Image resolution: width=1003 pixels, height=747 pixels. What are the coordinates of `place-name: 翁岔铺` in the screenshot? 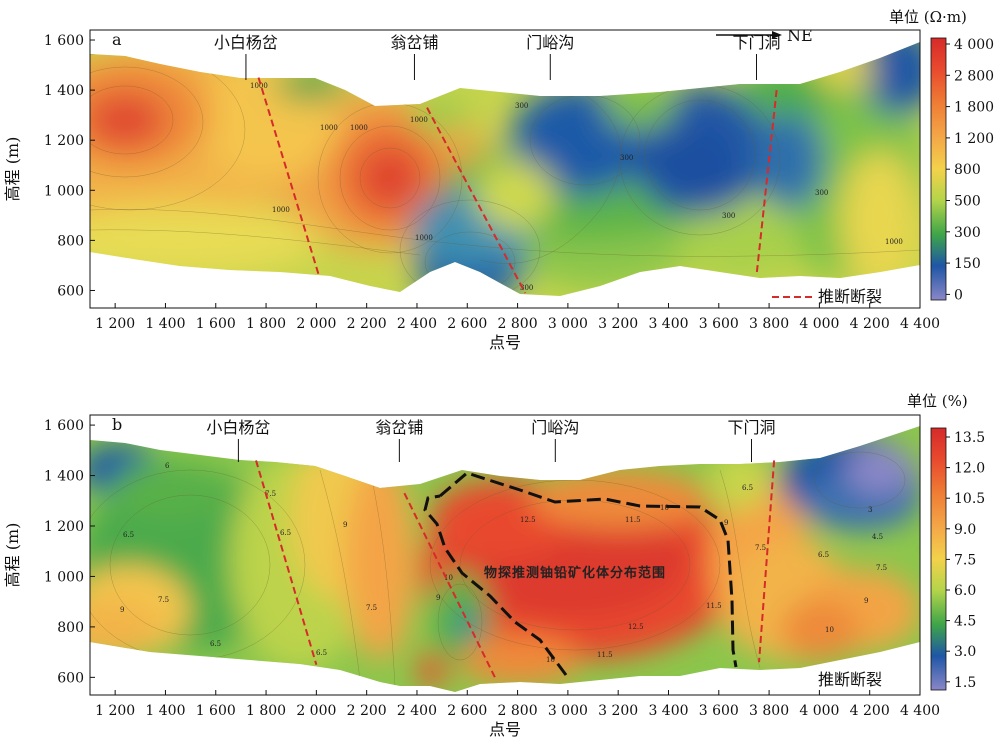 It's located at (414, 42).